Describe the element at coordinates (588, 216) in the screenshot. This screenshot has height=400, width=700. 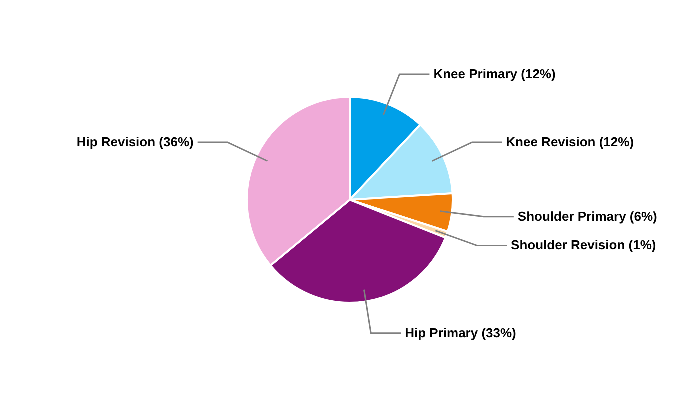
I see `slice-label: Shoulder Primary (6%)` at that location.